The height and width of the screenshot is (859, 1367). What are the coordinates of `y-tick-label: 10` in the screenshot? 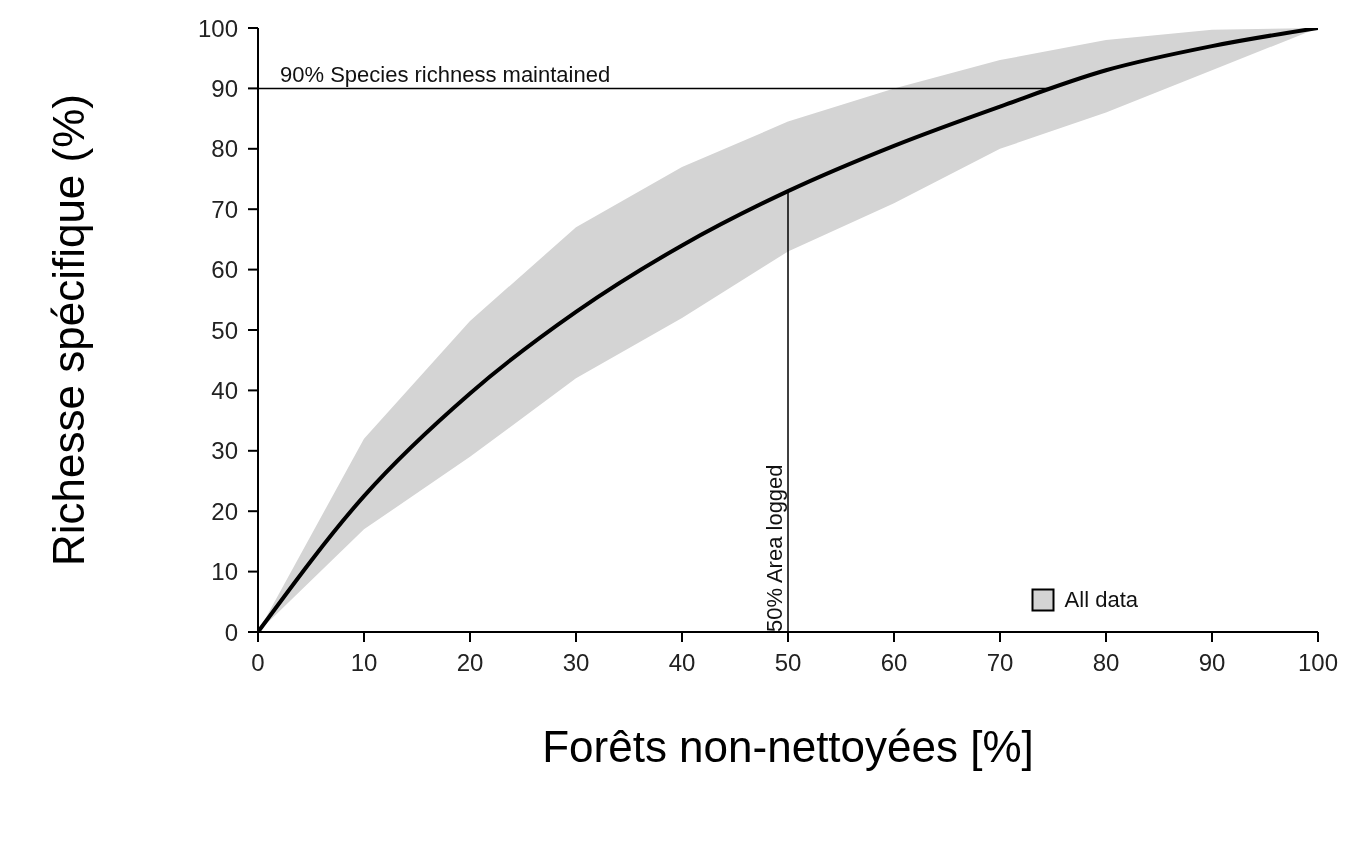 It's located at (224, 572).